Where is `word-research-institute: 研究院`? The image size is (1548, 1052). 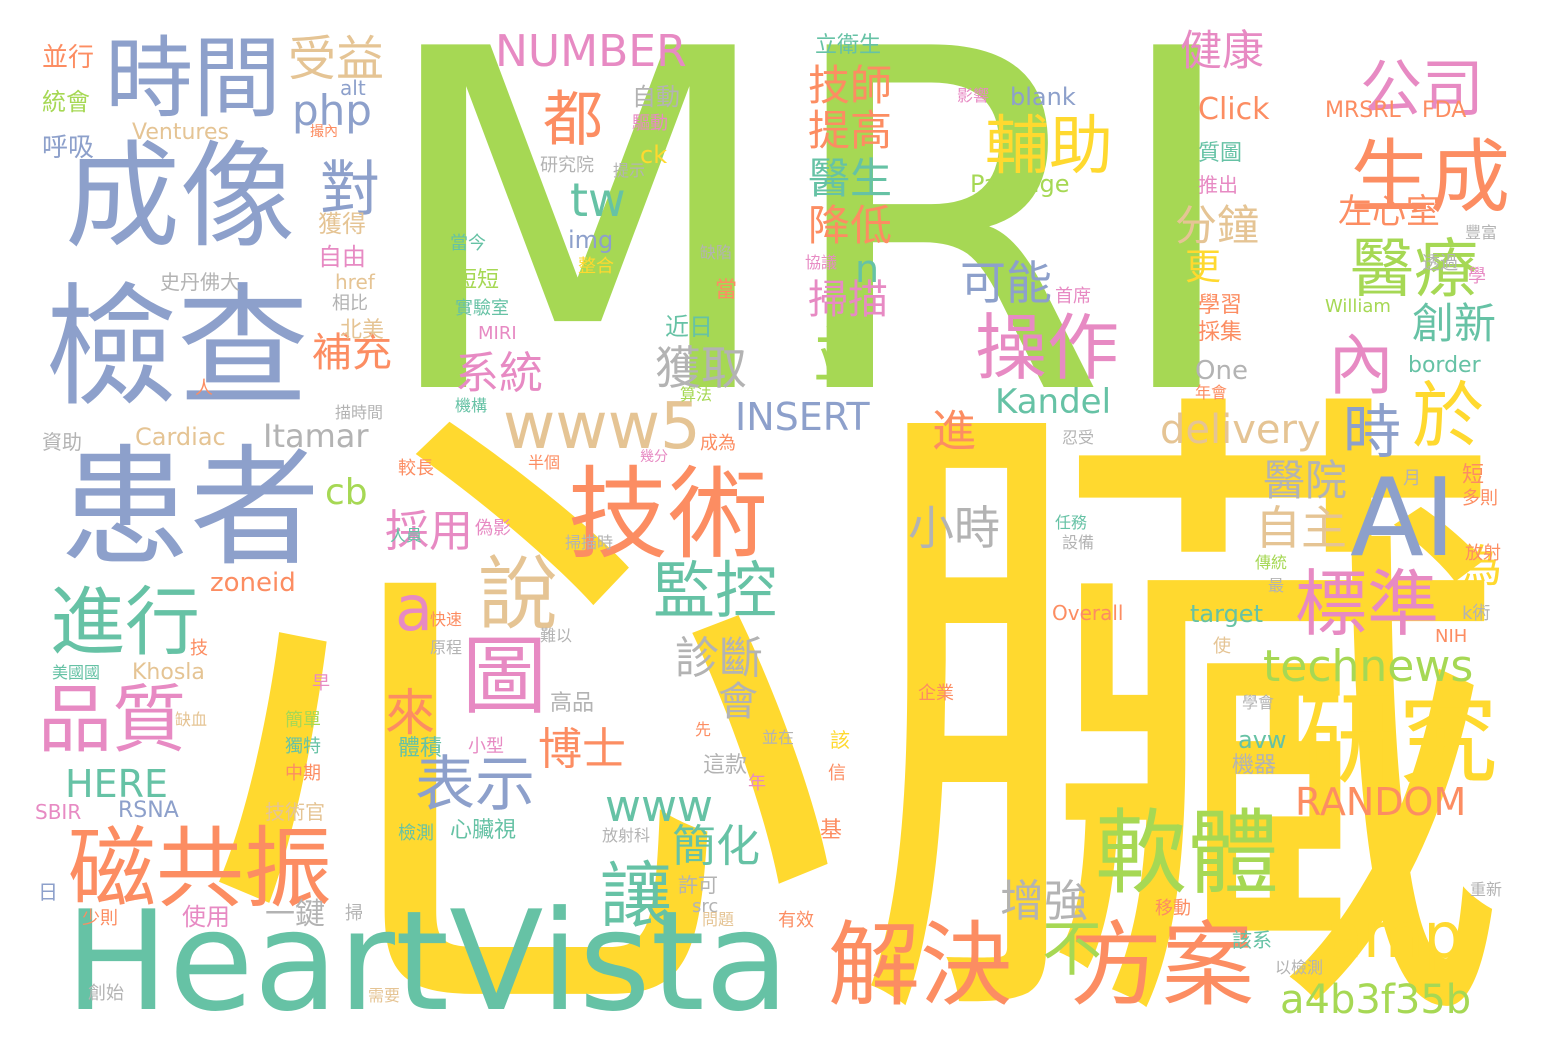
word-research-institute: 研究院 is located at coordinates (567, 165).